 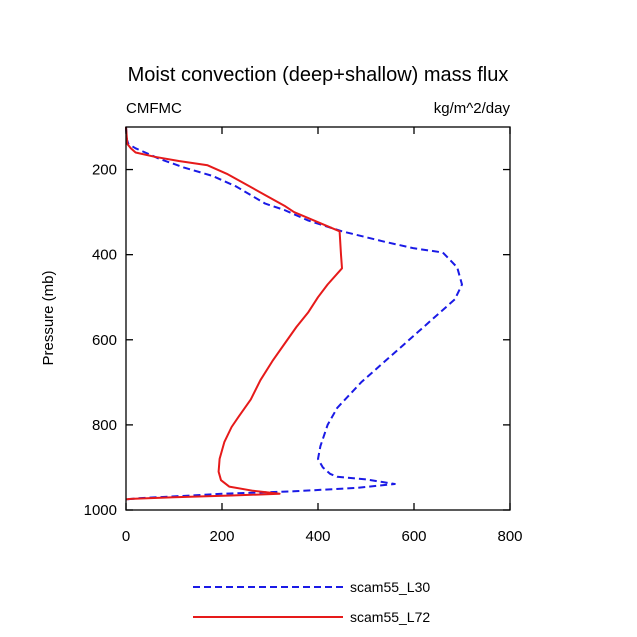 I want to click on x-tick-label: 600, so click(x=413, y=536).